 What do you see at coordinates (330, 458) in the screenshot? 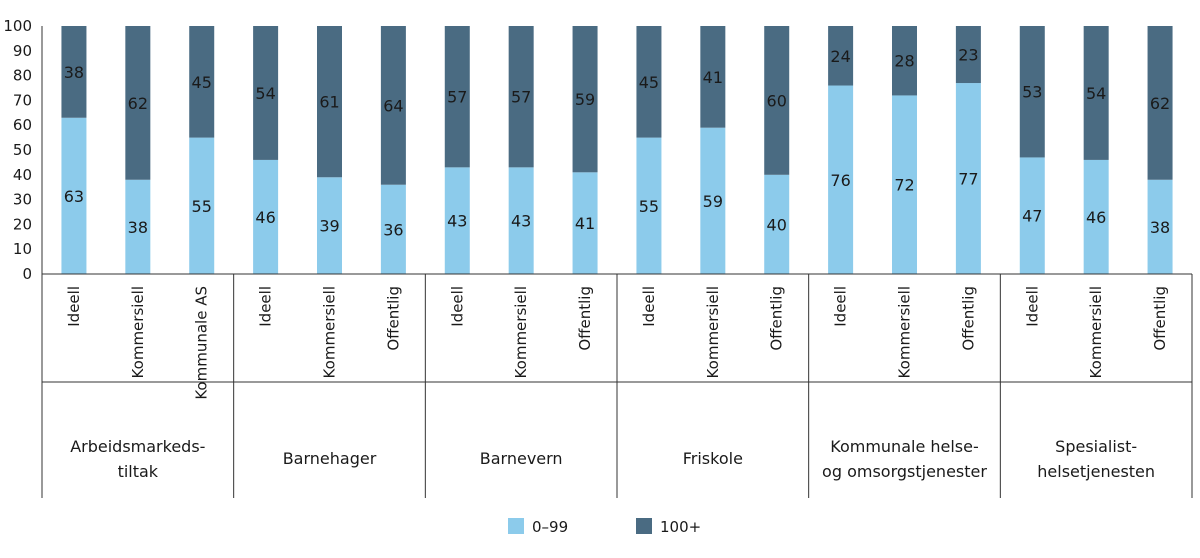
I see `group-label: Barnehager` at bounding box center [330, 458].